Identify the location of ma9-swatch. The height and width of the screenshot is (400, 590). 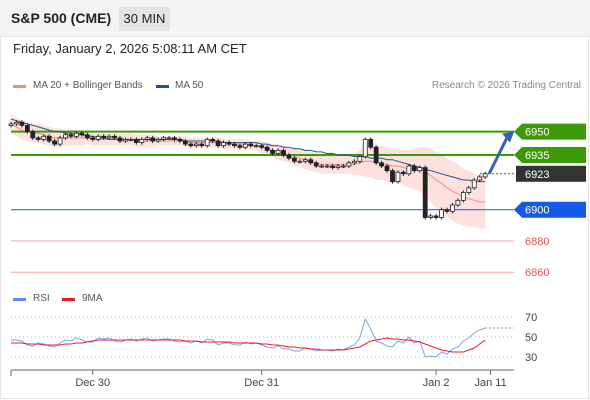
(68, 299).